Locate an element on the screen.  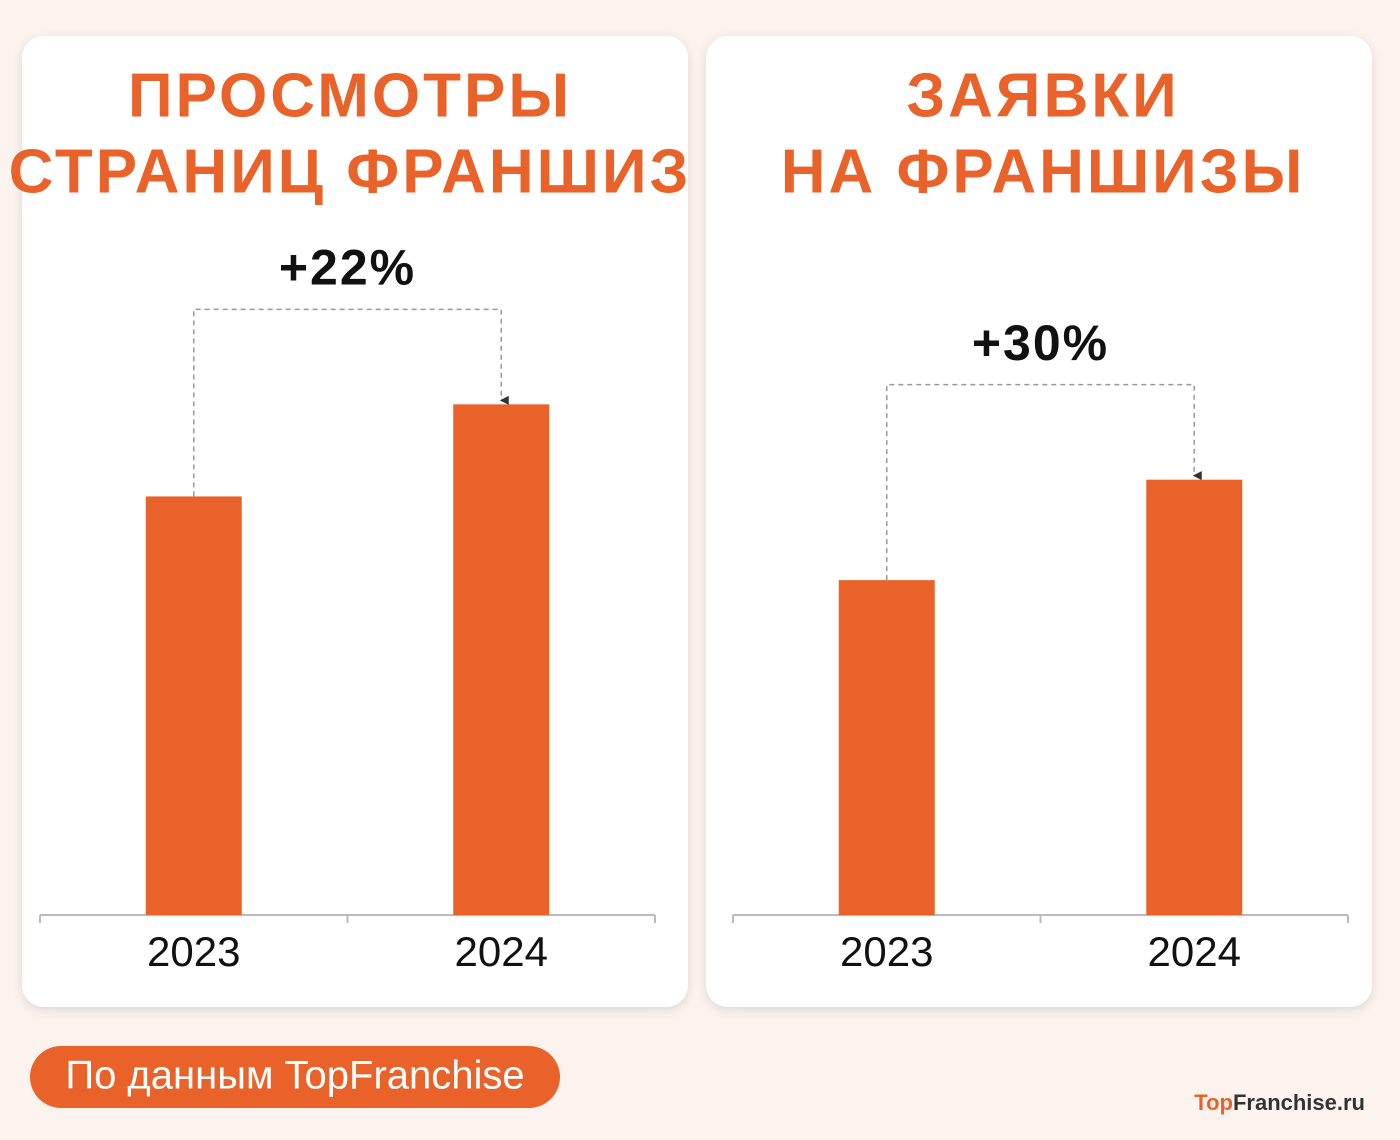
source-pill is located at coordinates (295, 1077).